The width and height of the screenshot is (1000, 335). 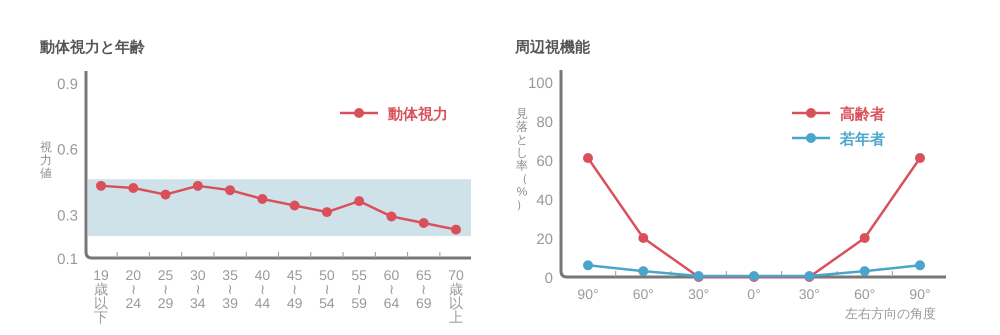 What do you see at coordinates (262, 289) in the screenshot?
I see `x-tick-label: 40≀44` at bounding box center [262, 289].